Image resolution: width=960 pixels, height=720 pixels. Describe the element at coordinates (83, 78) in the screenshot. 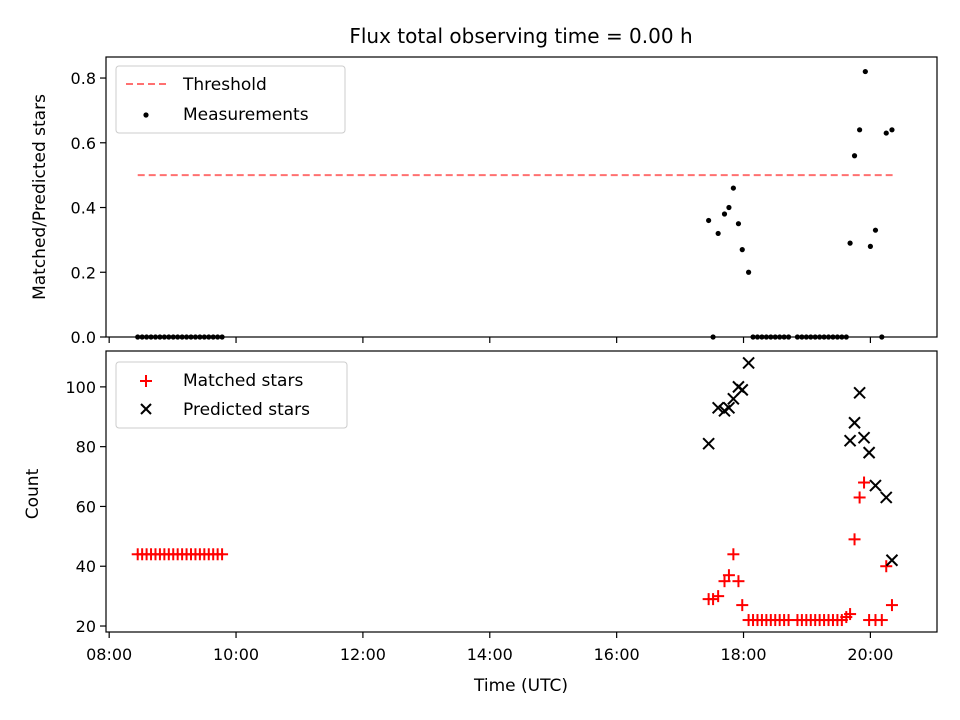

I see `top-y-tick-label: 0.8` at that location.